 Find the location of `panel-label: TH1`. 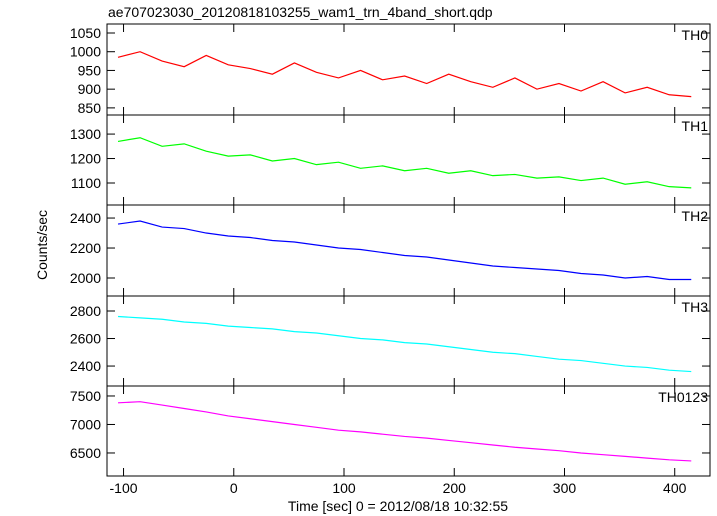

panel-label: TH1 is located at coordinates (695, 126).